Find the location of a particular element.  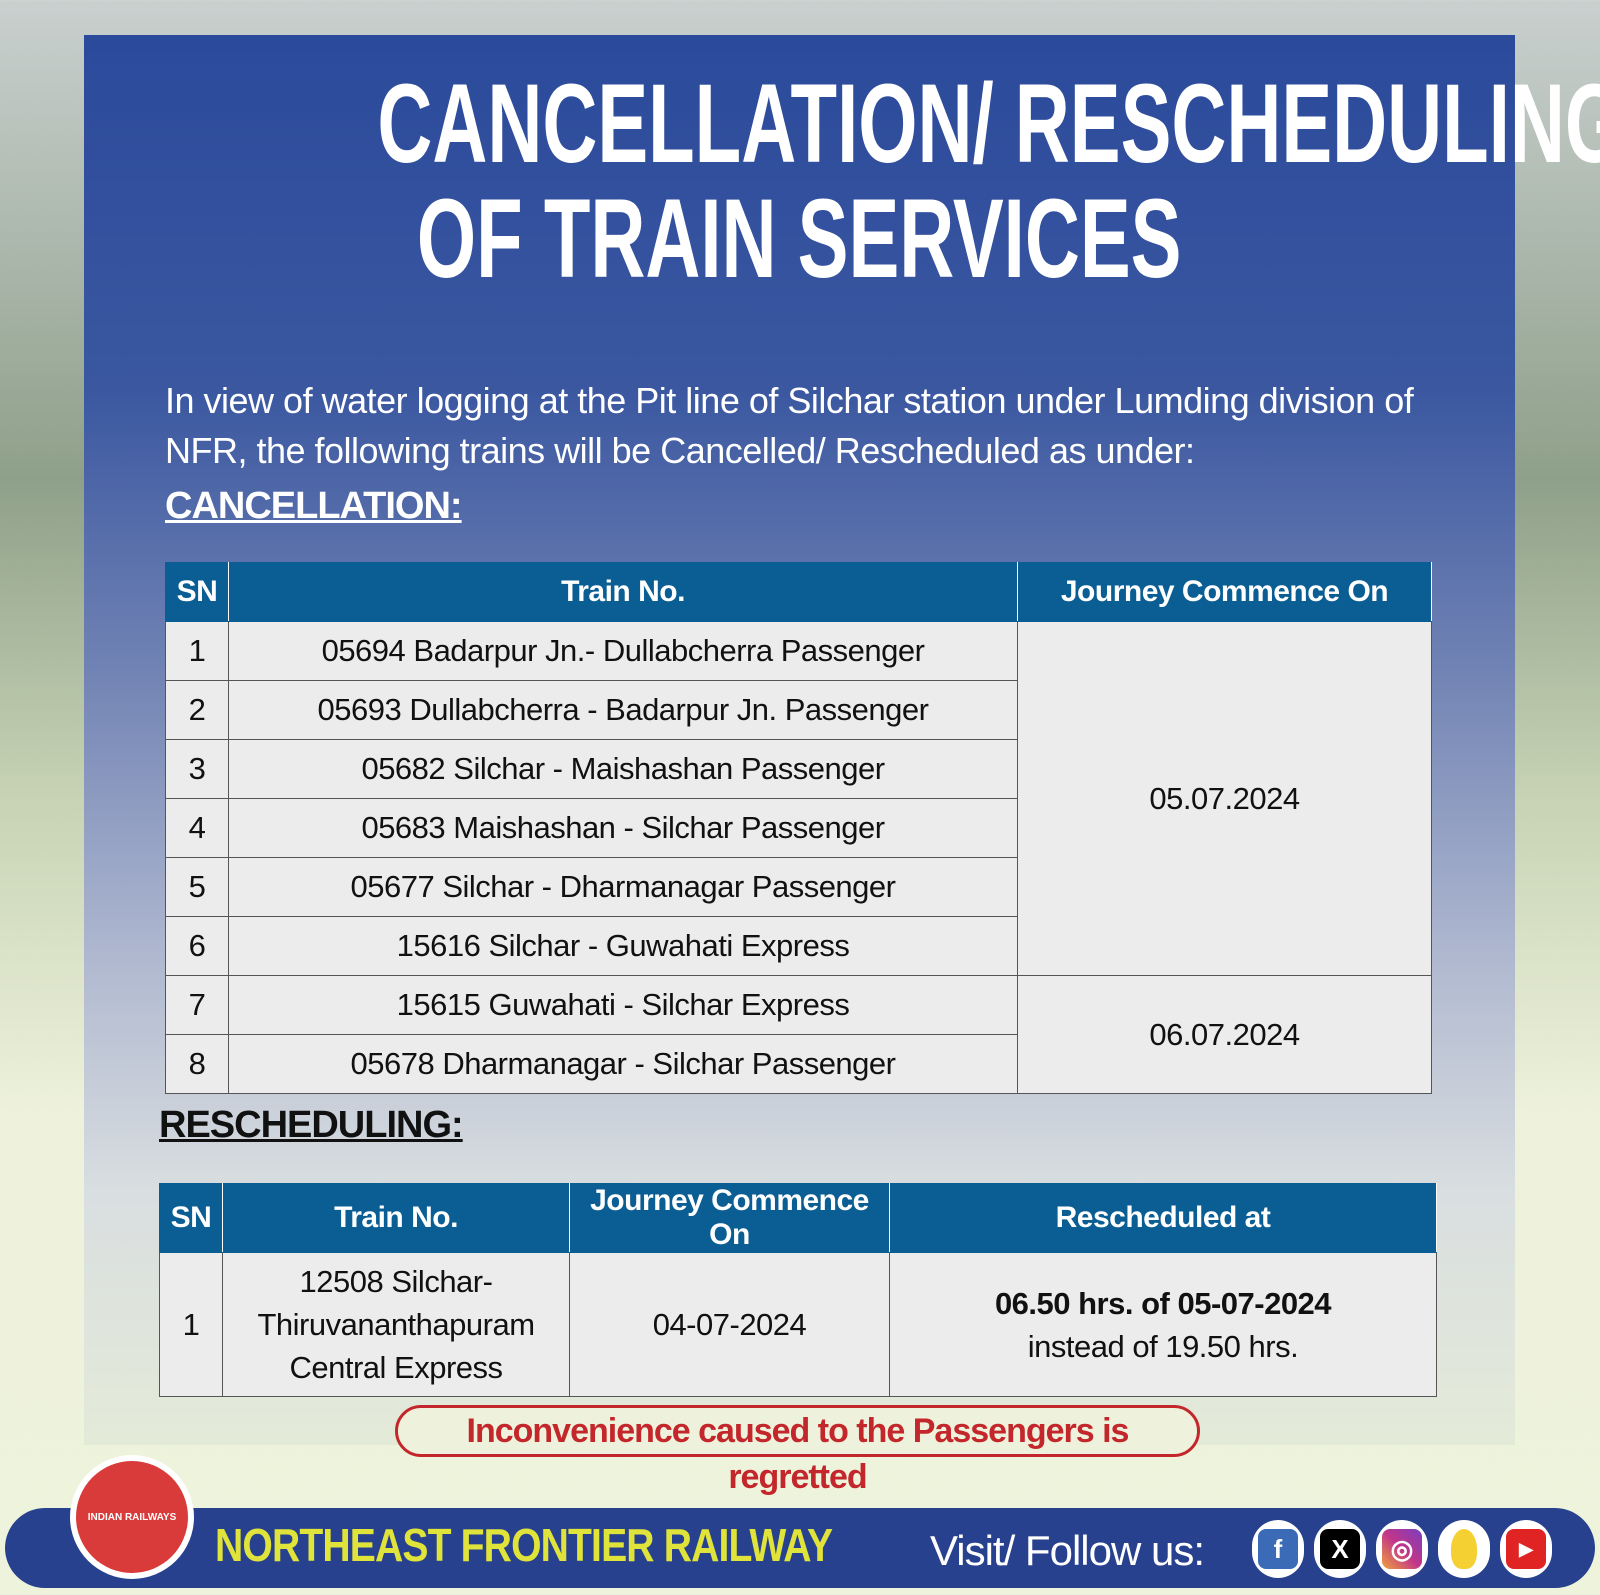

logo-text: INDIAN RAILWAYS is located at coordinates (132, 1517).